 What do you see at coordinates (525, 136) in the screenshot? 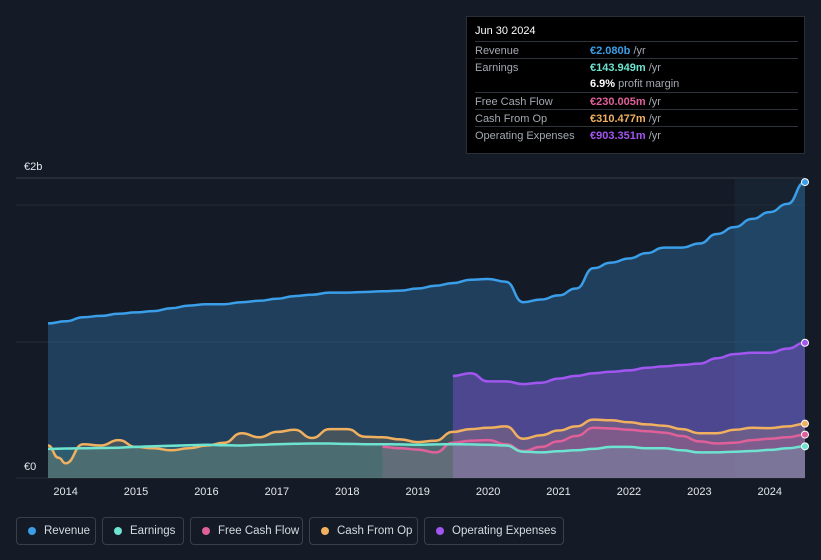
I see `tooltip-label: Operating Expenses` at bounding box center [525, 136].